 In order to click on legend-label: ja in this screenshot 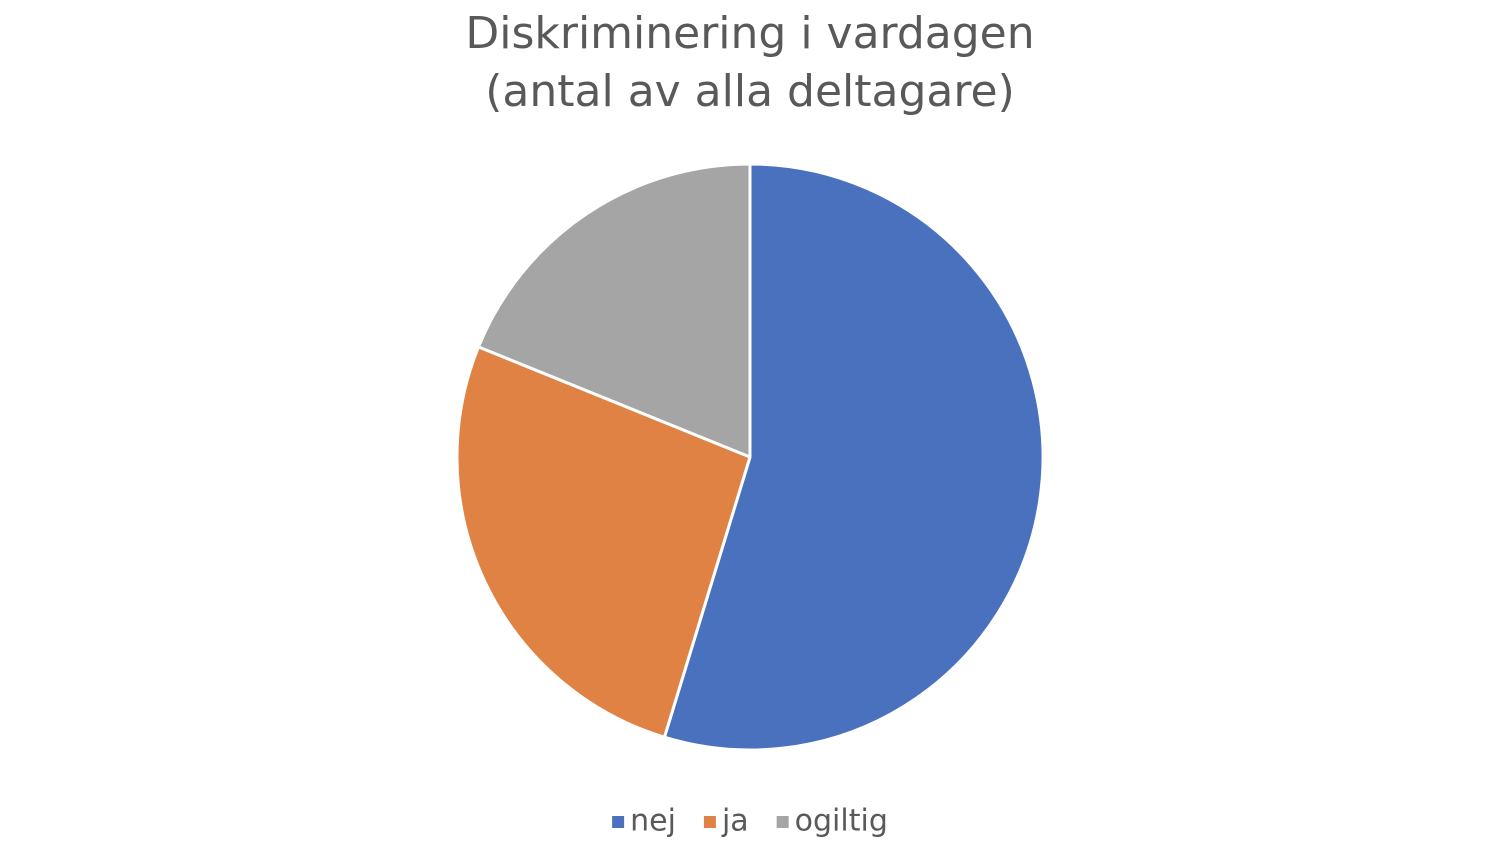, I will do `click(735, 821)`.